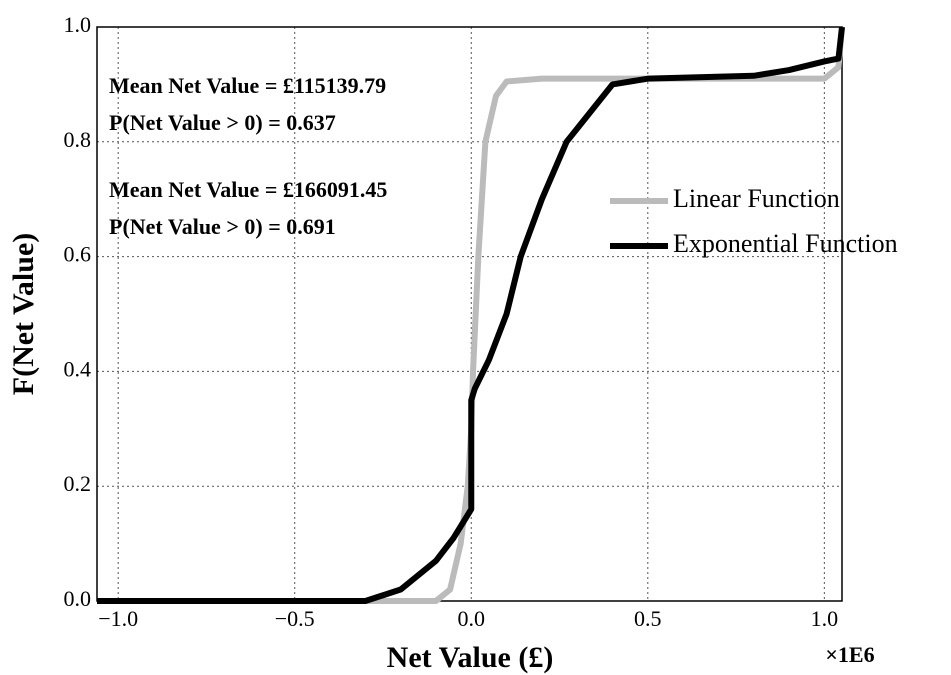  What do you see at coordinates (247, 85) in the screenshot?
I see `annotation: Mean Net Value = £115139.79` at bounding box center [247, 85].